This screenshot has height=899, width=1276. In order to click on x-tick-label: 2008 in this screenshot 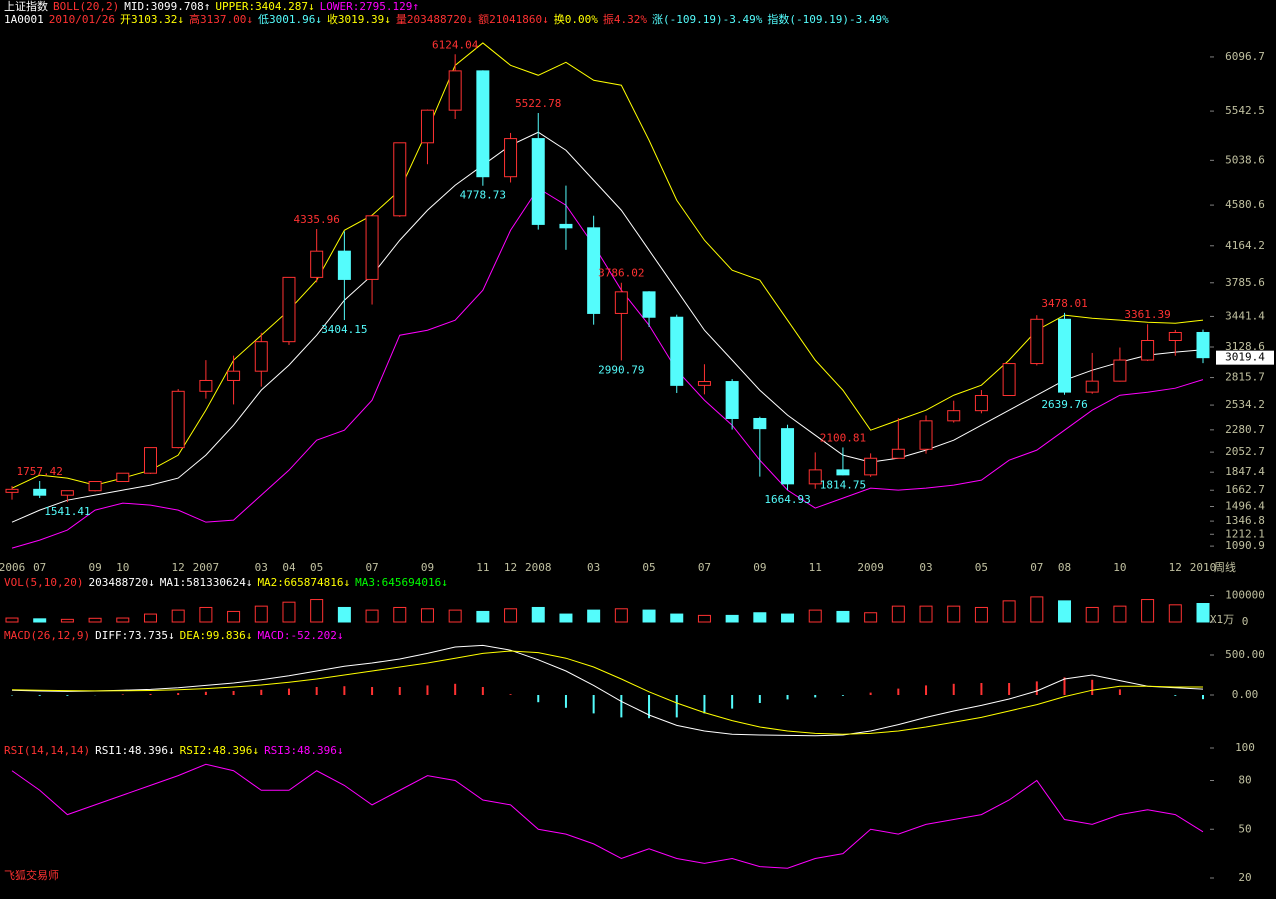, I will do `click(538, 567)`.